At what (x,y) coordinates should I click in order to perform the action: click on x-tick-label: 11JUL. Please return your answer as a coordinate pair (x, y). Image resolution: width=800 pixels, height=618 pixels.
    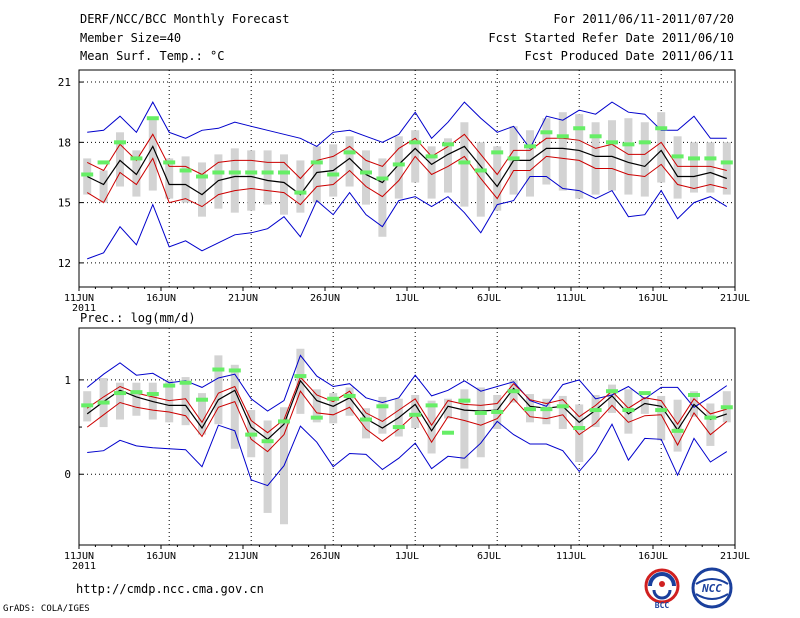
    Looking at the image, I should click on (571, 556).